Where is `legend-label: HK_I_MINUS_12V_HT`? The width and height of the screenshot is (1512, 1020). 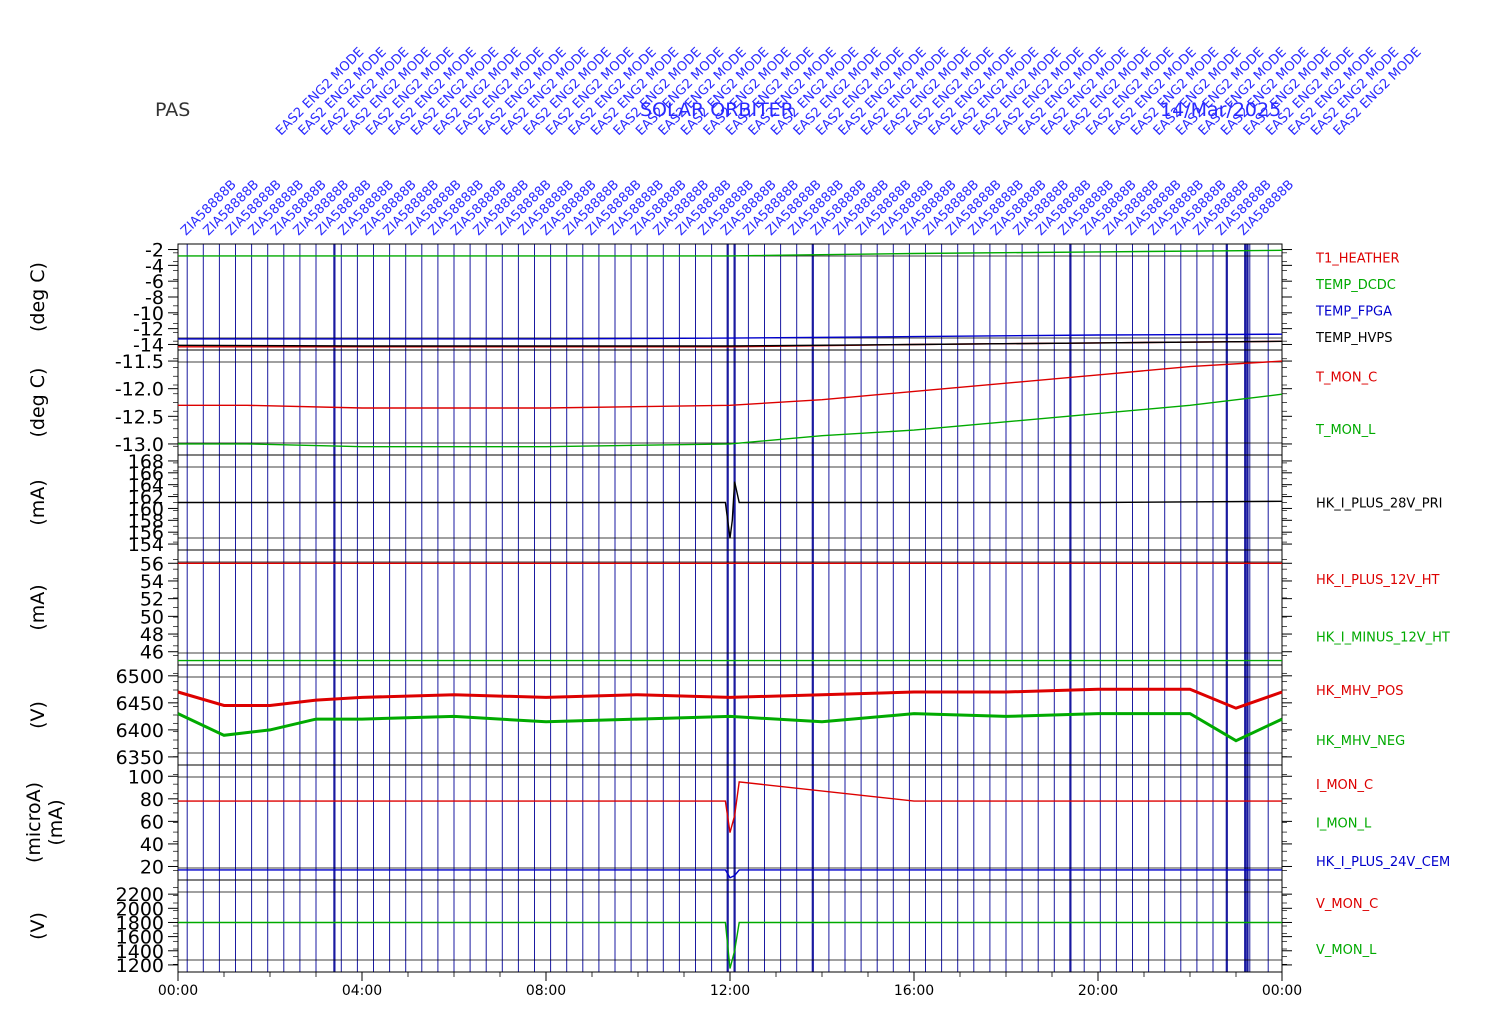
legend-label: HK_I_MINUS_12V_HT is located at coordinates (1383, 637).